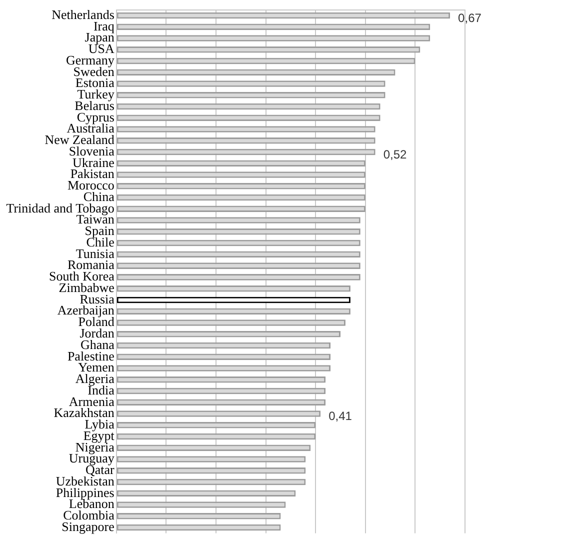 Image resolution: width=585 pixels, height=543 pixels. What do you see at coordinates (395, 154) in the screenshot?
I see `data-label: 0,52` at bounding box center [395, 154].